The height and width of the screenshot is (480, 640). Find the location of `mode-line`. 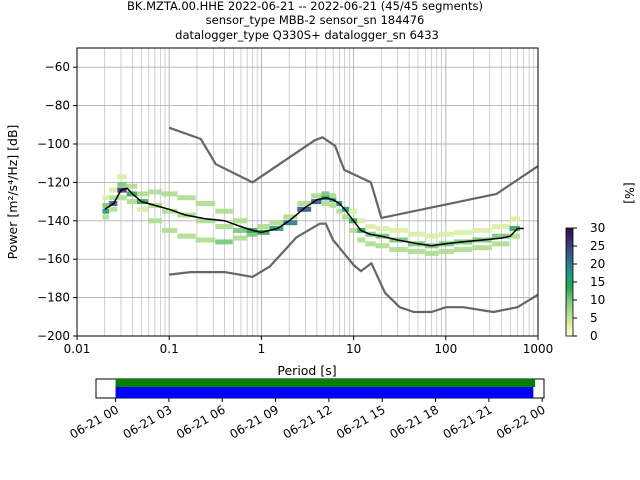

mode-line is located at coordinates (314, 217).